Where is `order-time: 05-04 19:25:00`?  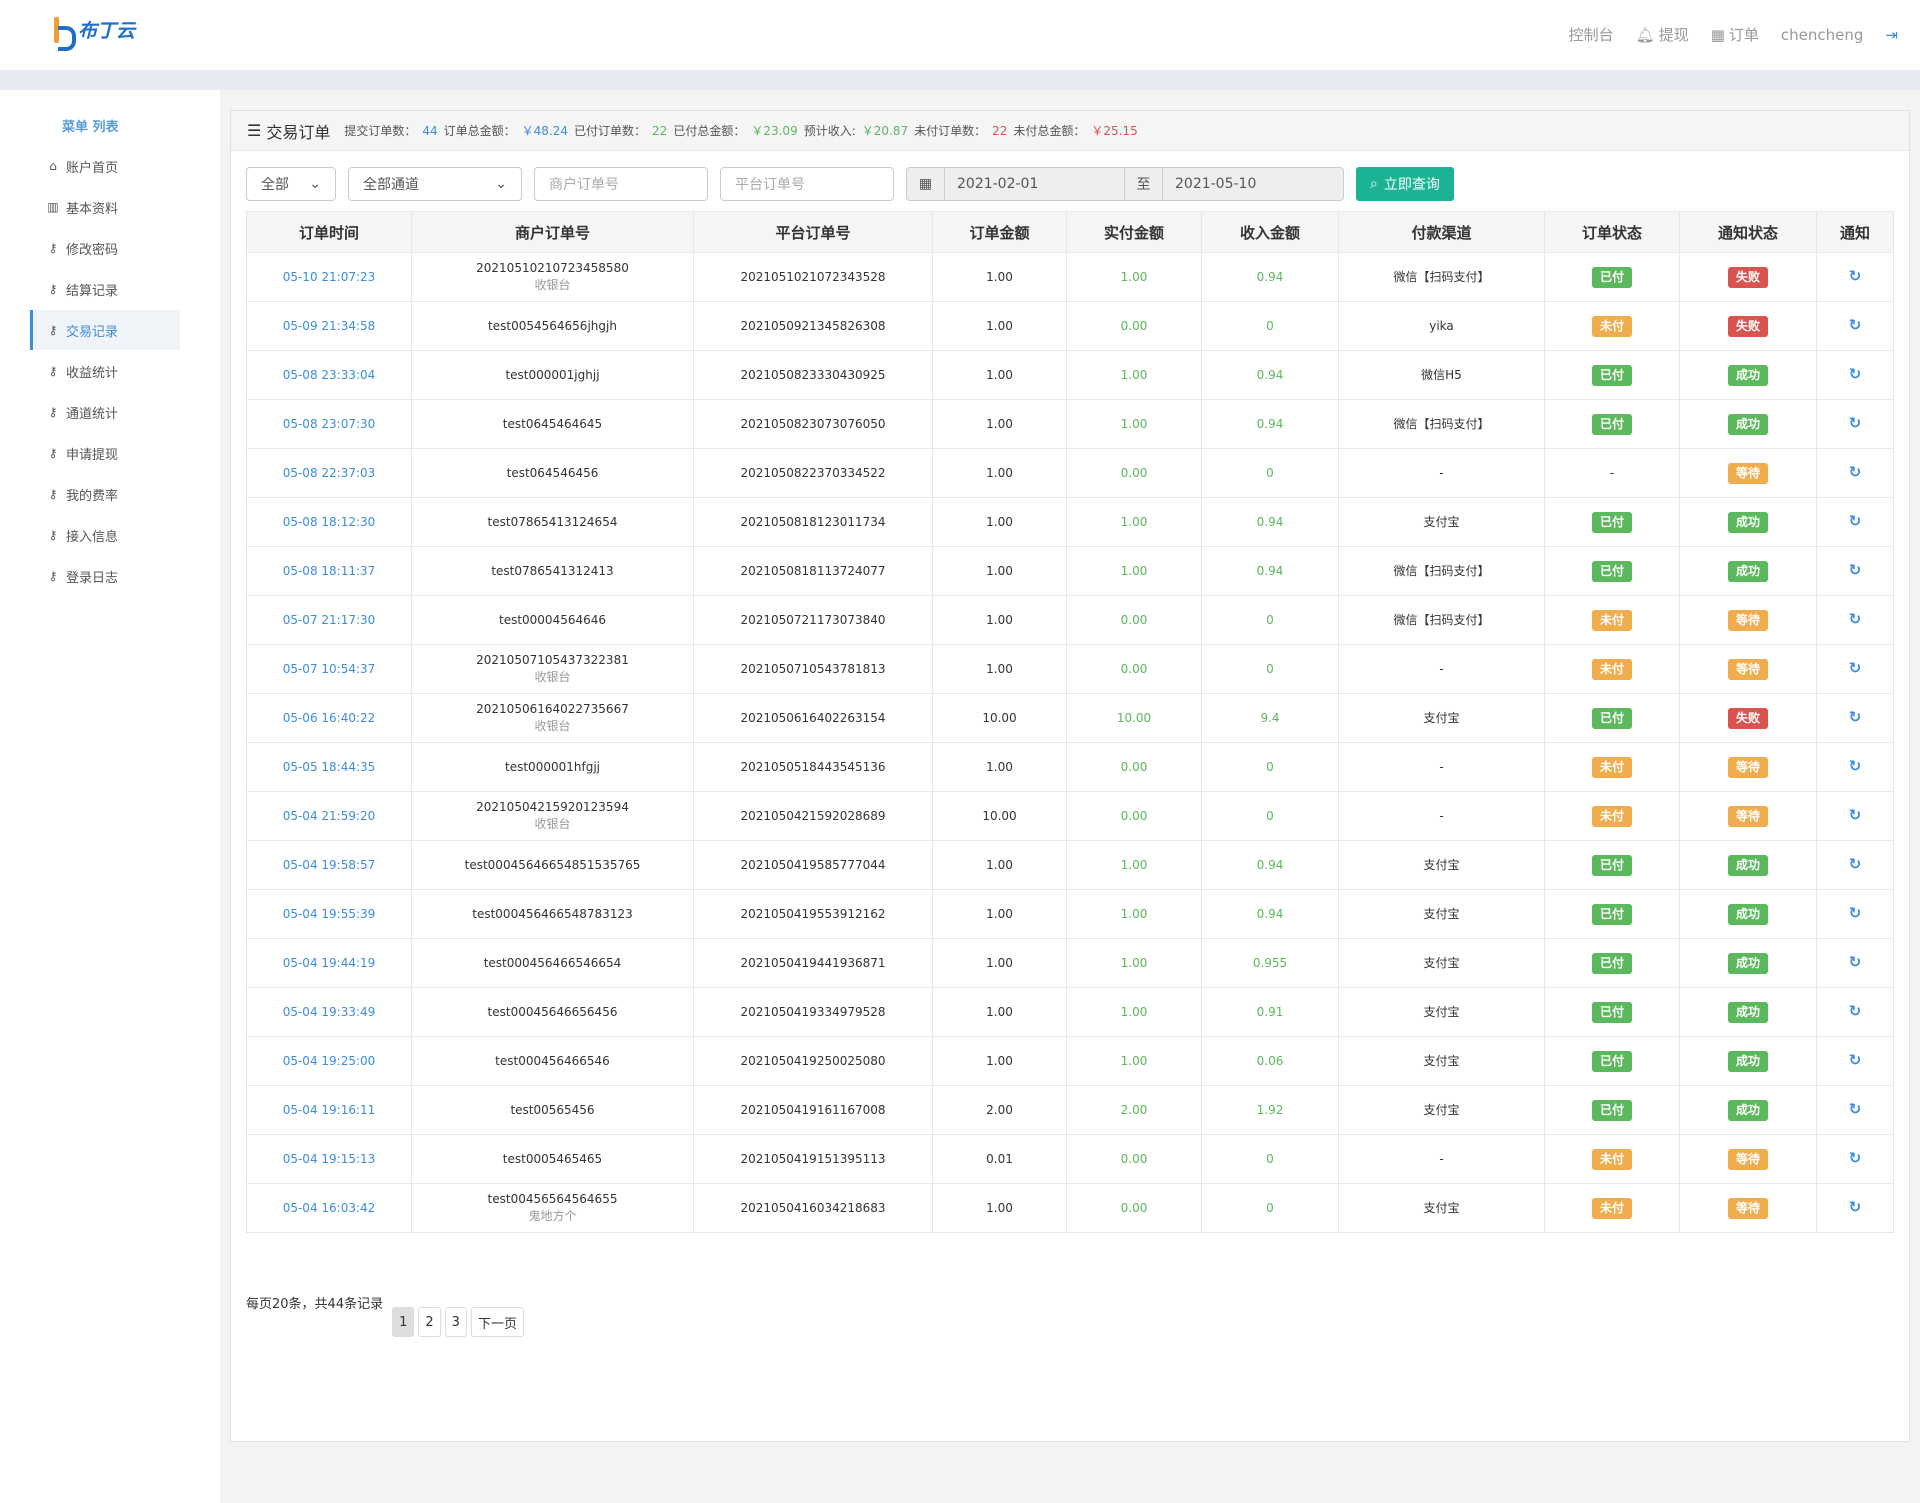 order-time: 05-04 19:25:00 is located at coordinates (329, 1061).